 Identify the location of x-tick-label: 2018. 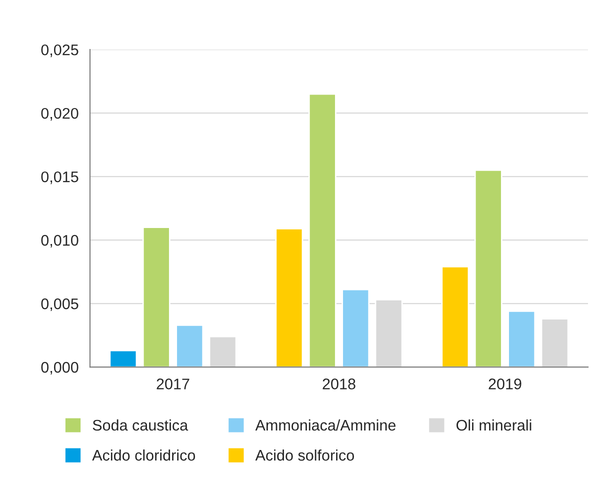
(339, 384).